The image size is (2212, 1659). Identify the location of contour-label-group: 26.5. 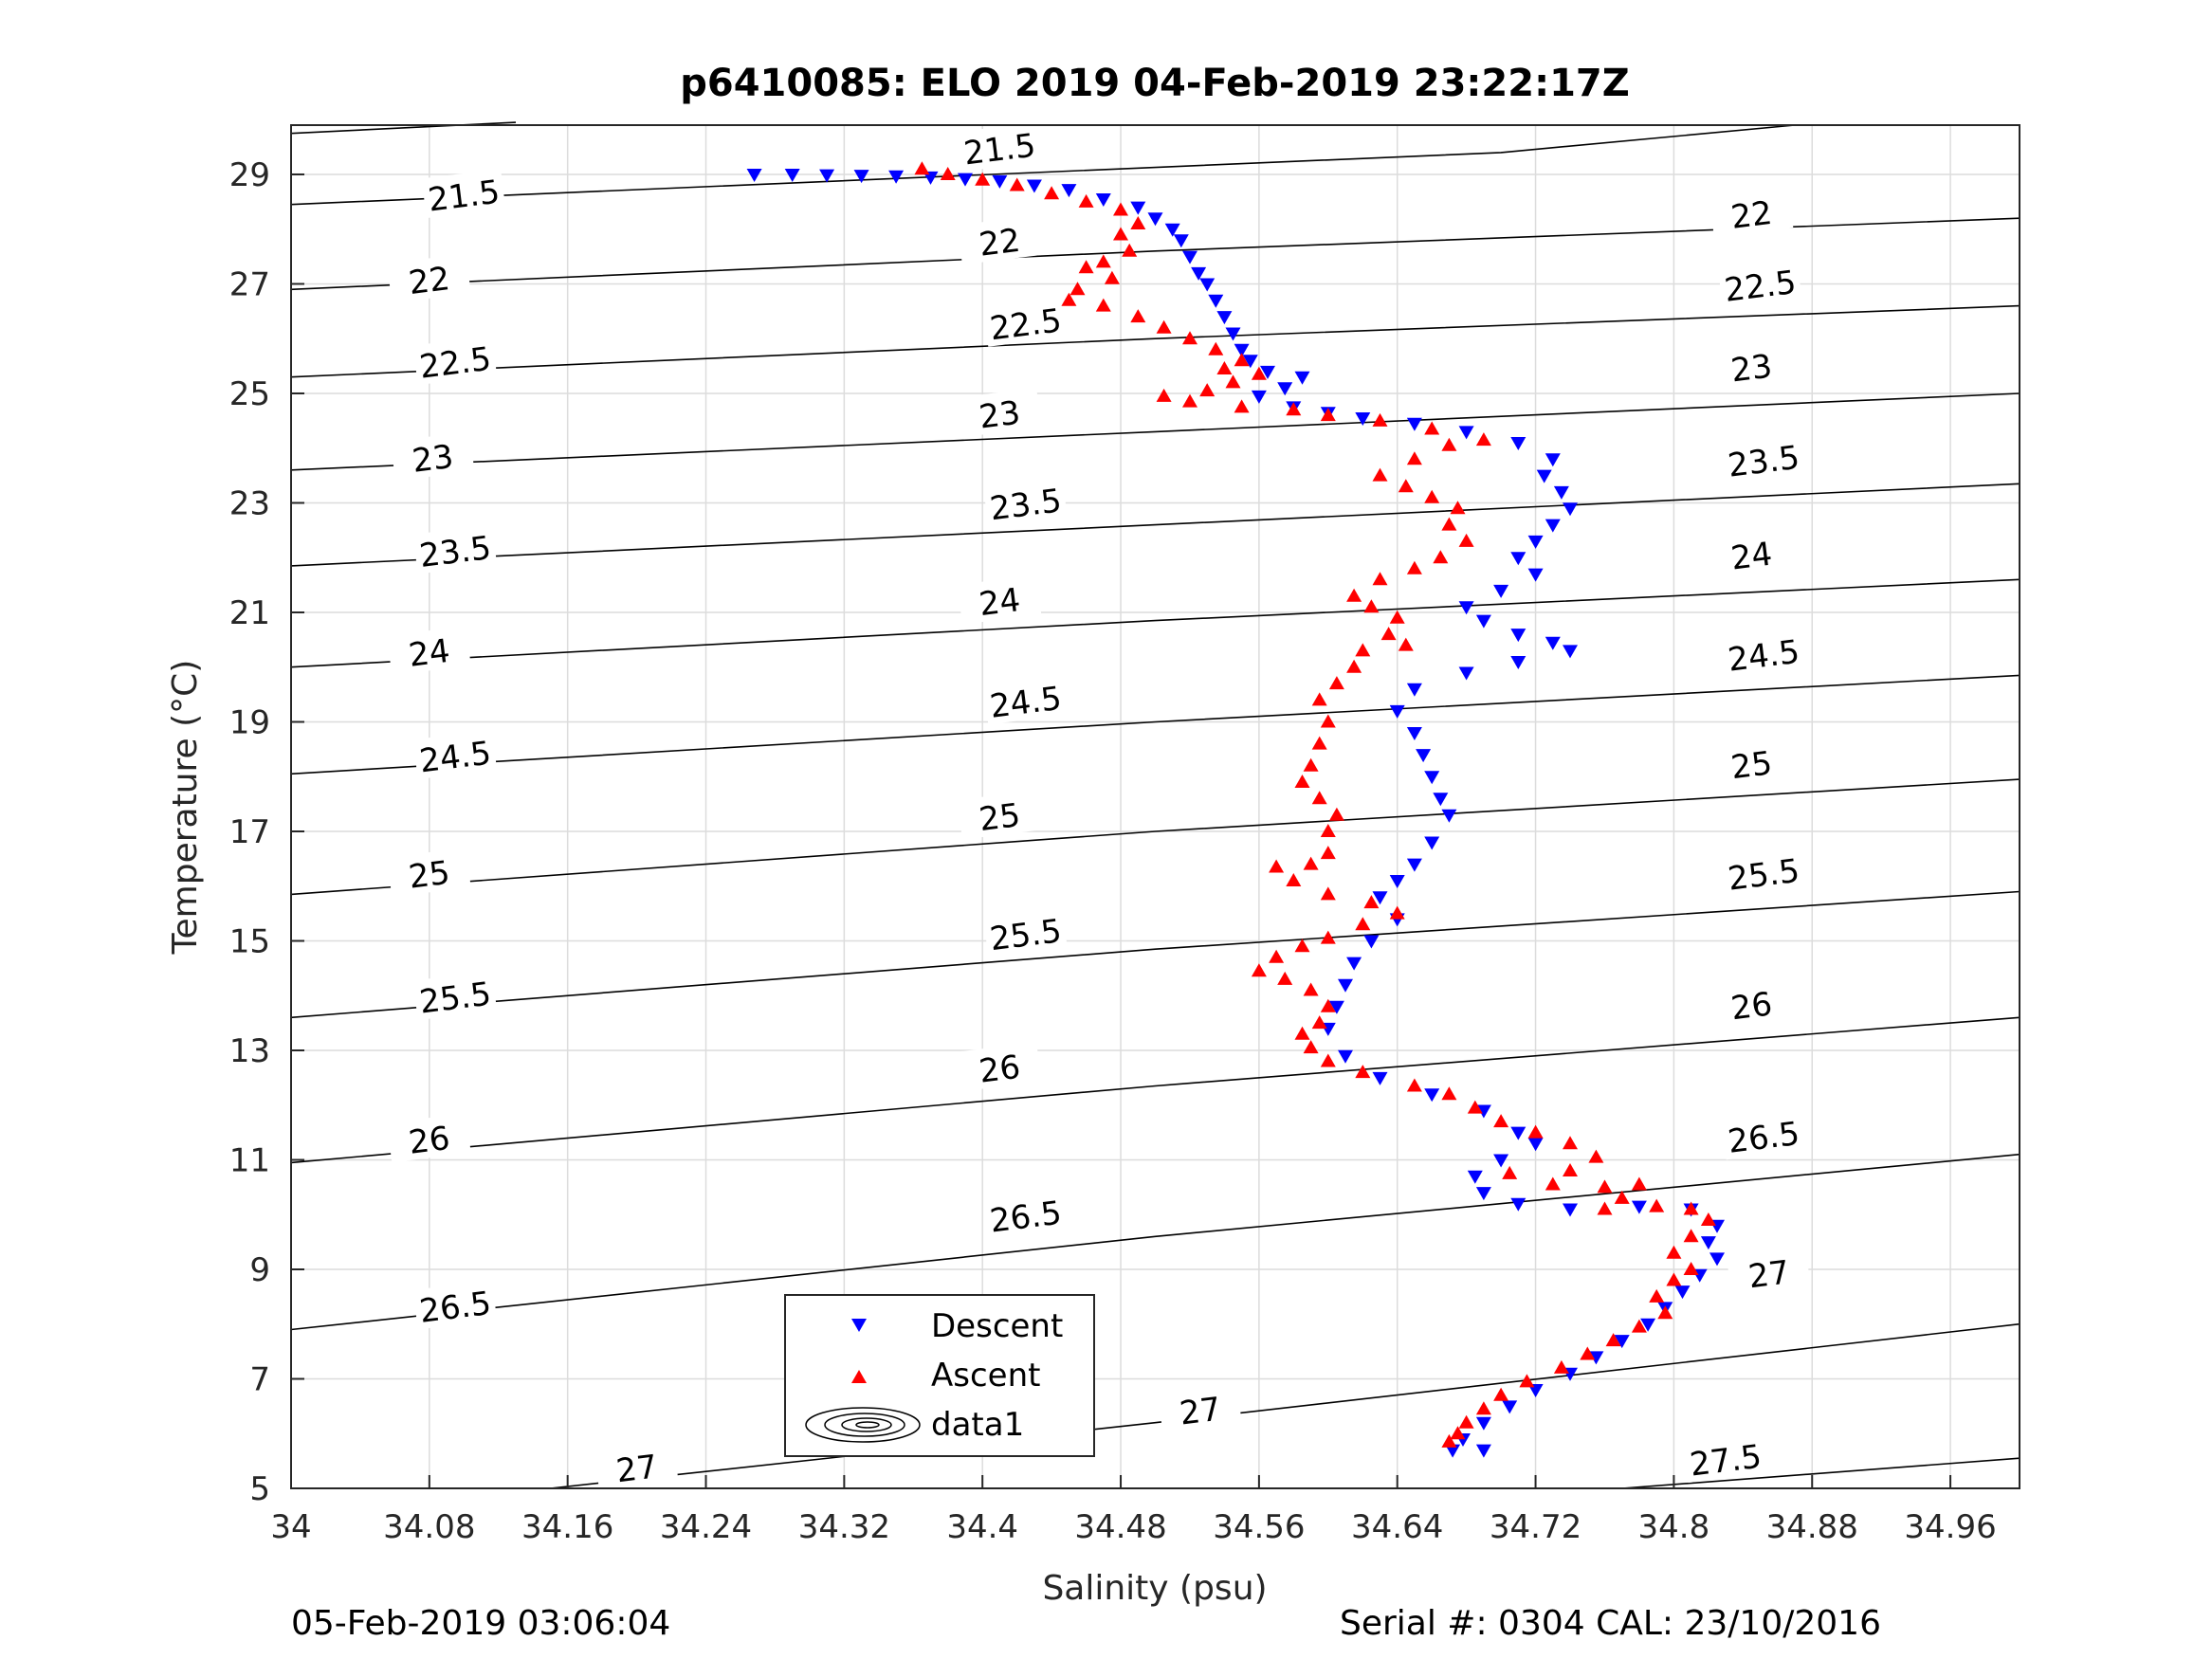
(1025, 1215).